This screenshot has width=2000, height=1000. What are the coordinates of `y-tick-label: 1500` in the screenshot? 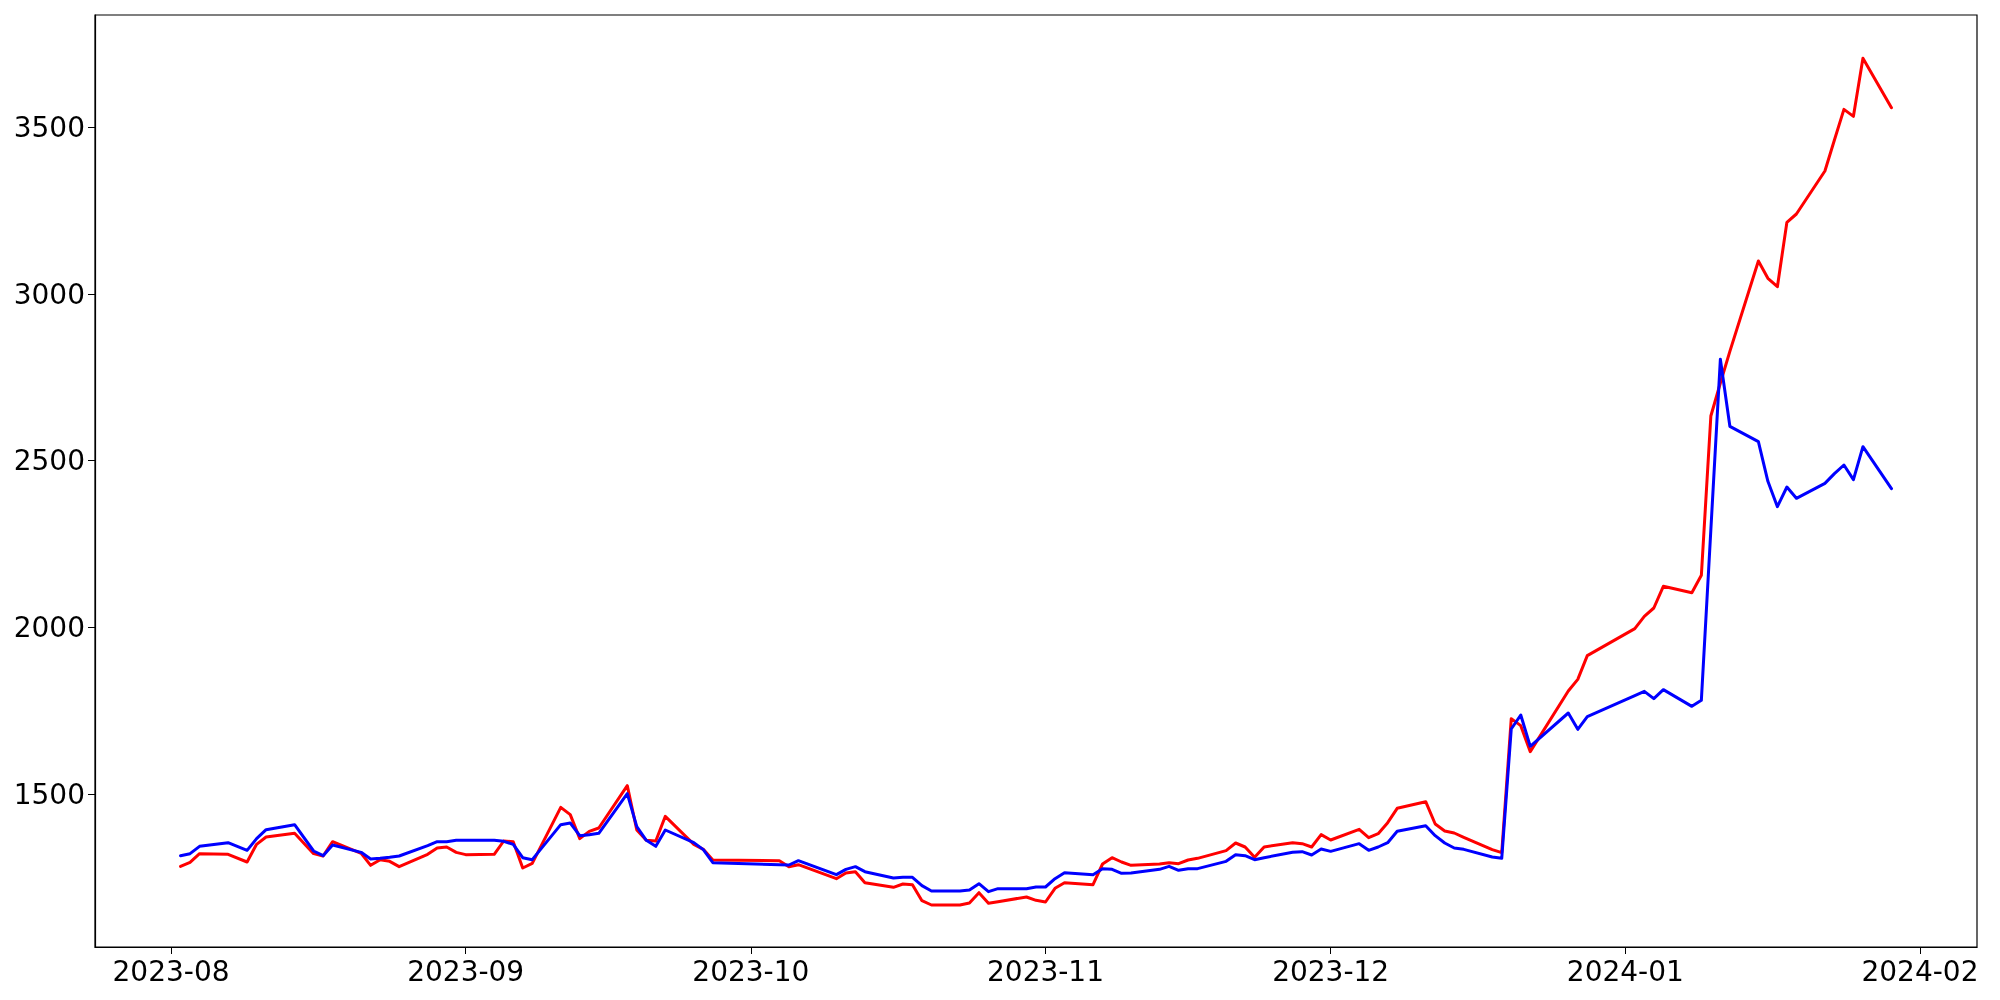 It's located at (49, 794).